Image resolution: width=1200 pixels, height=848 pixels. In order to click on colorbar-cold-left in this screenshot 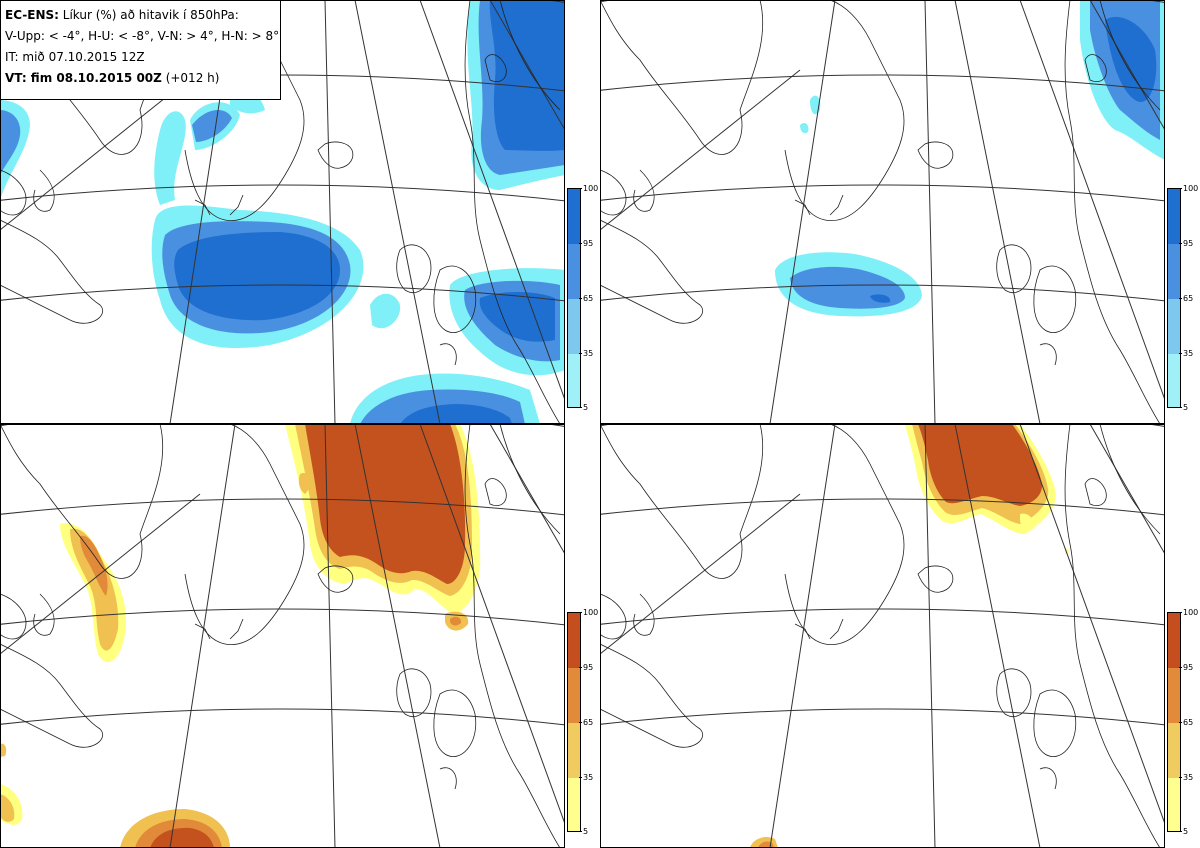, I will do `click(574, 298)`.